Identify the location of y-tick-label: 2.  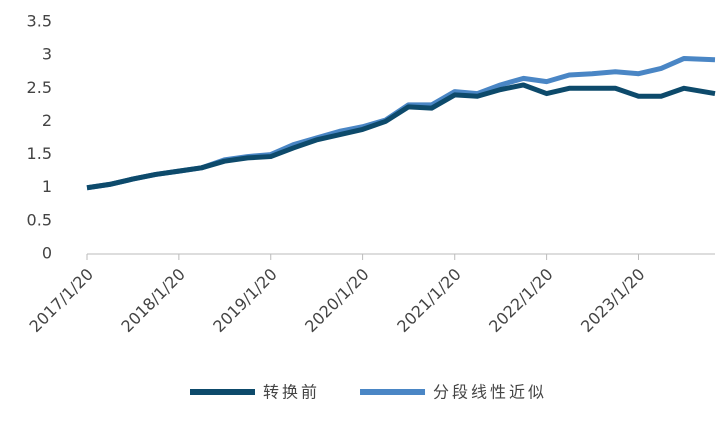
(47, 120).